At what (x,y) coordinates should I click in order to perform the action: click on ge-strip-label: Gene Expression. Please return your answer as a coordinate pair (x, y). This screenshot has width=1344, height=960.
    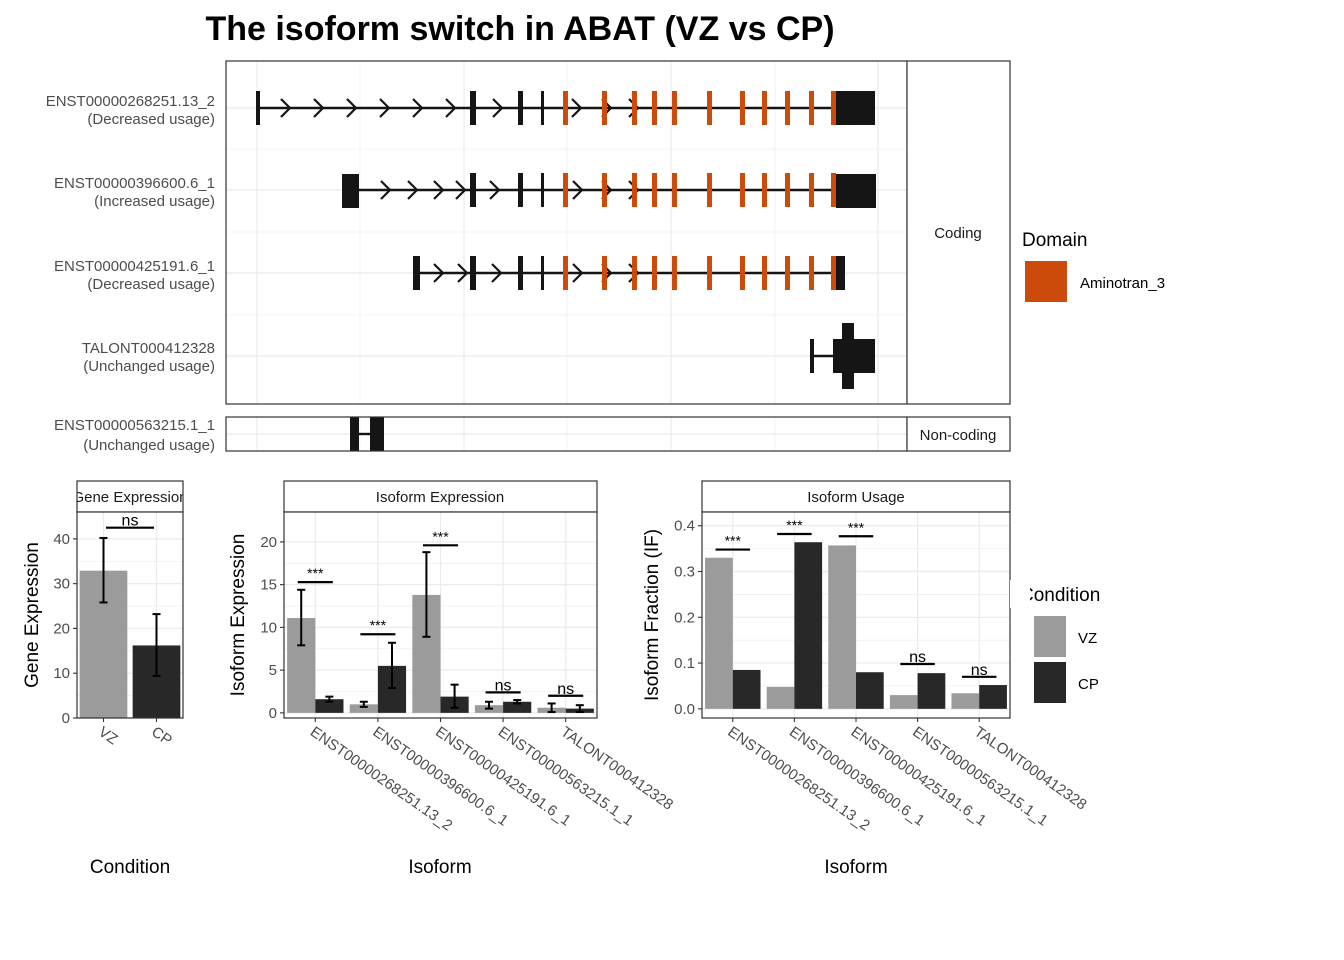
    Looking at the image, I should click on (129, 497).